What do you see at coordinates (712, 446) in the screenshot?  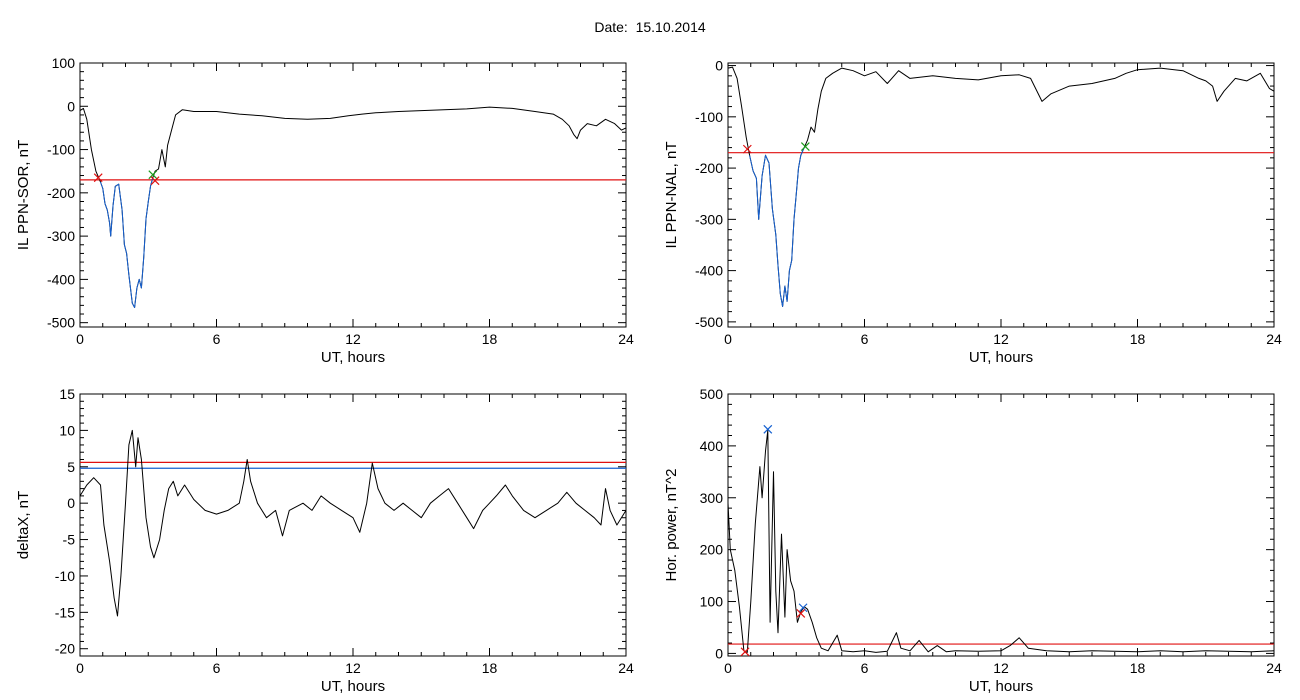 I see `y-tick-label: 400` at bounding box center [712, 446].